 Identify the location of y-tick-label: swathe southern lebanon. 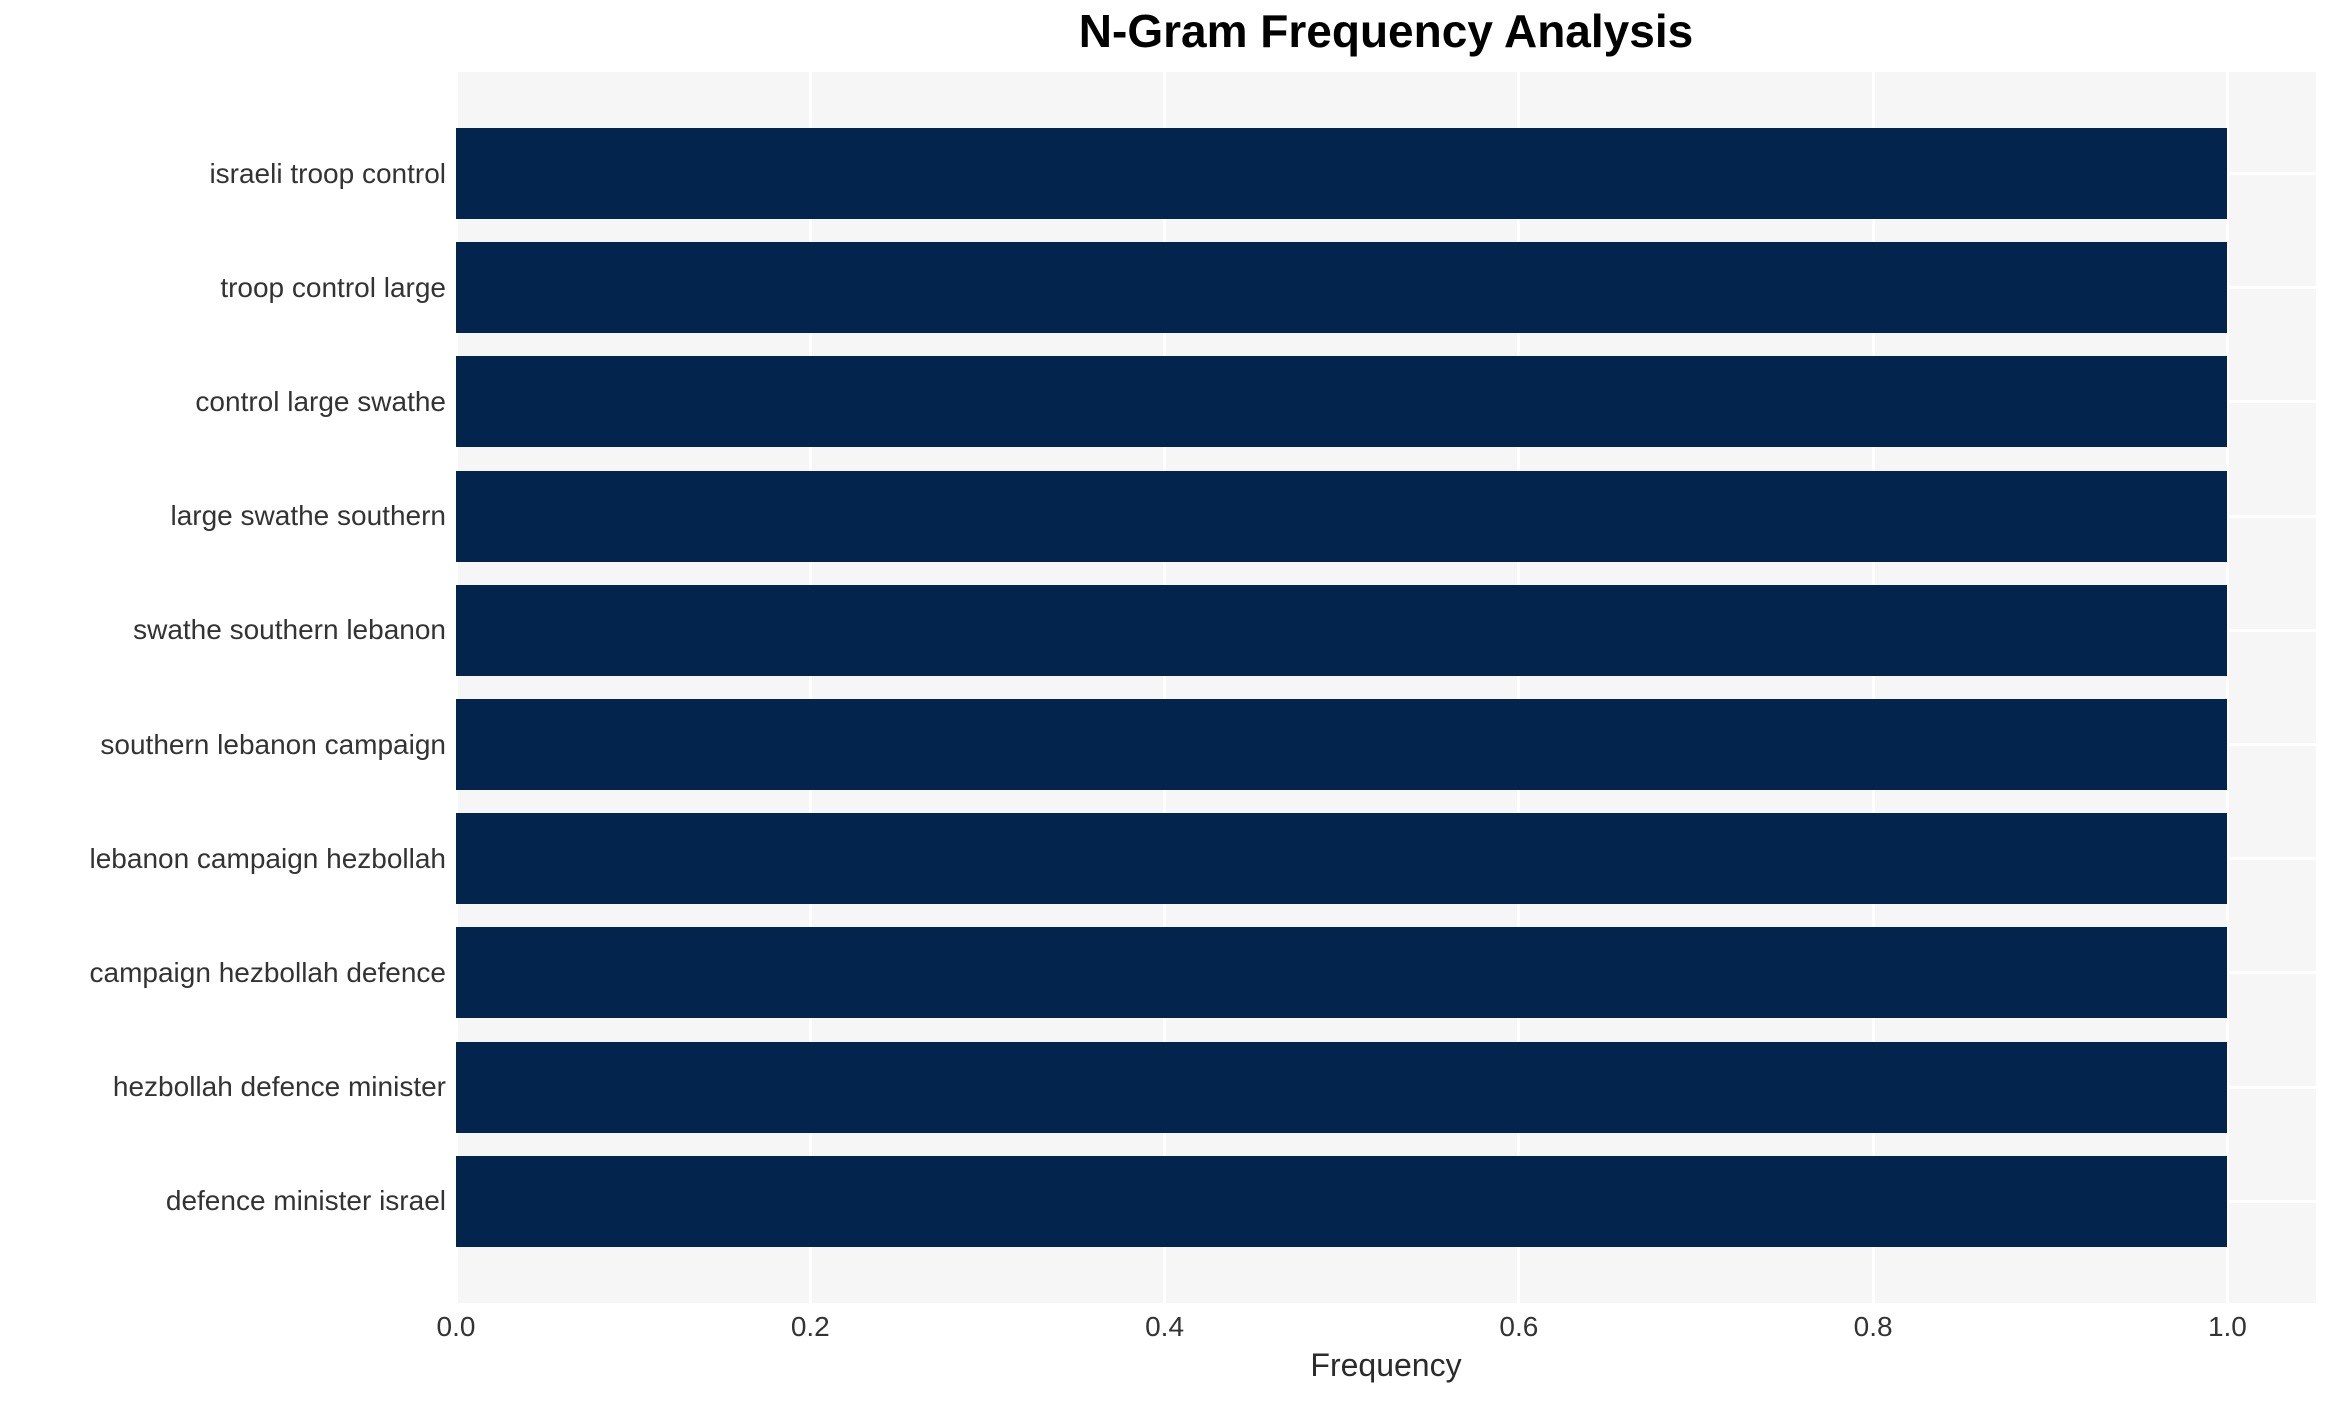
(289, 630).